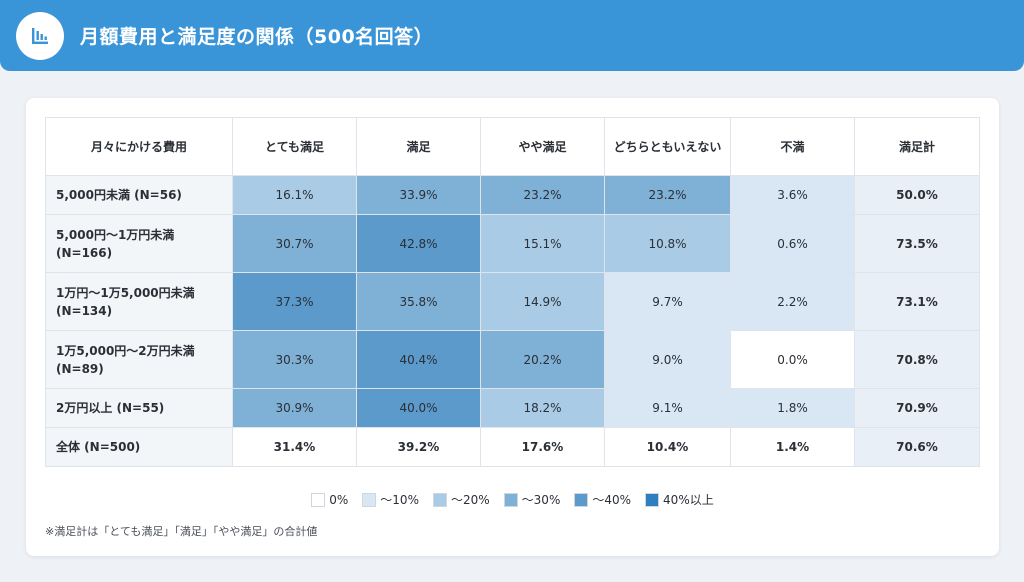 This screenshot has width=1024, height=582. I want to click on value-cell: 3.6%, so click(792, 195).